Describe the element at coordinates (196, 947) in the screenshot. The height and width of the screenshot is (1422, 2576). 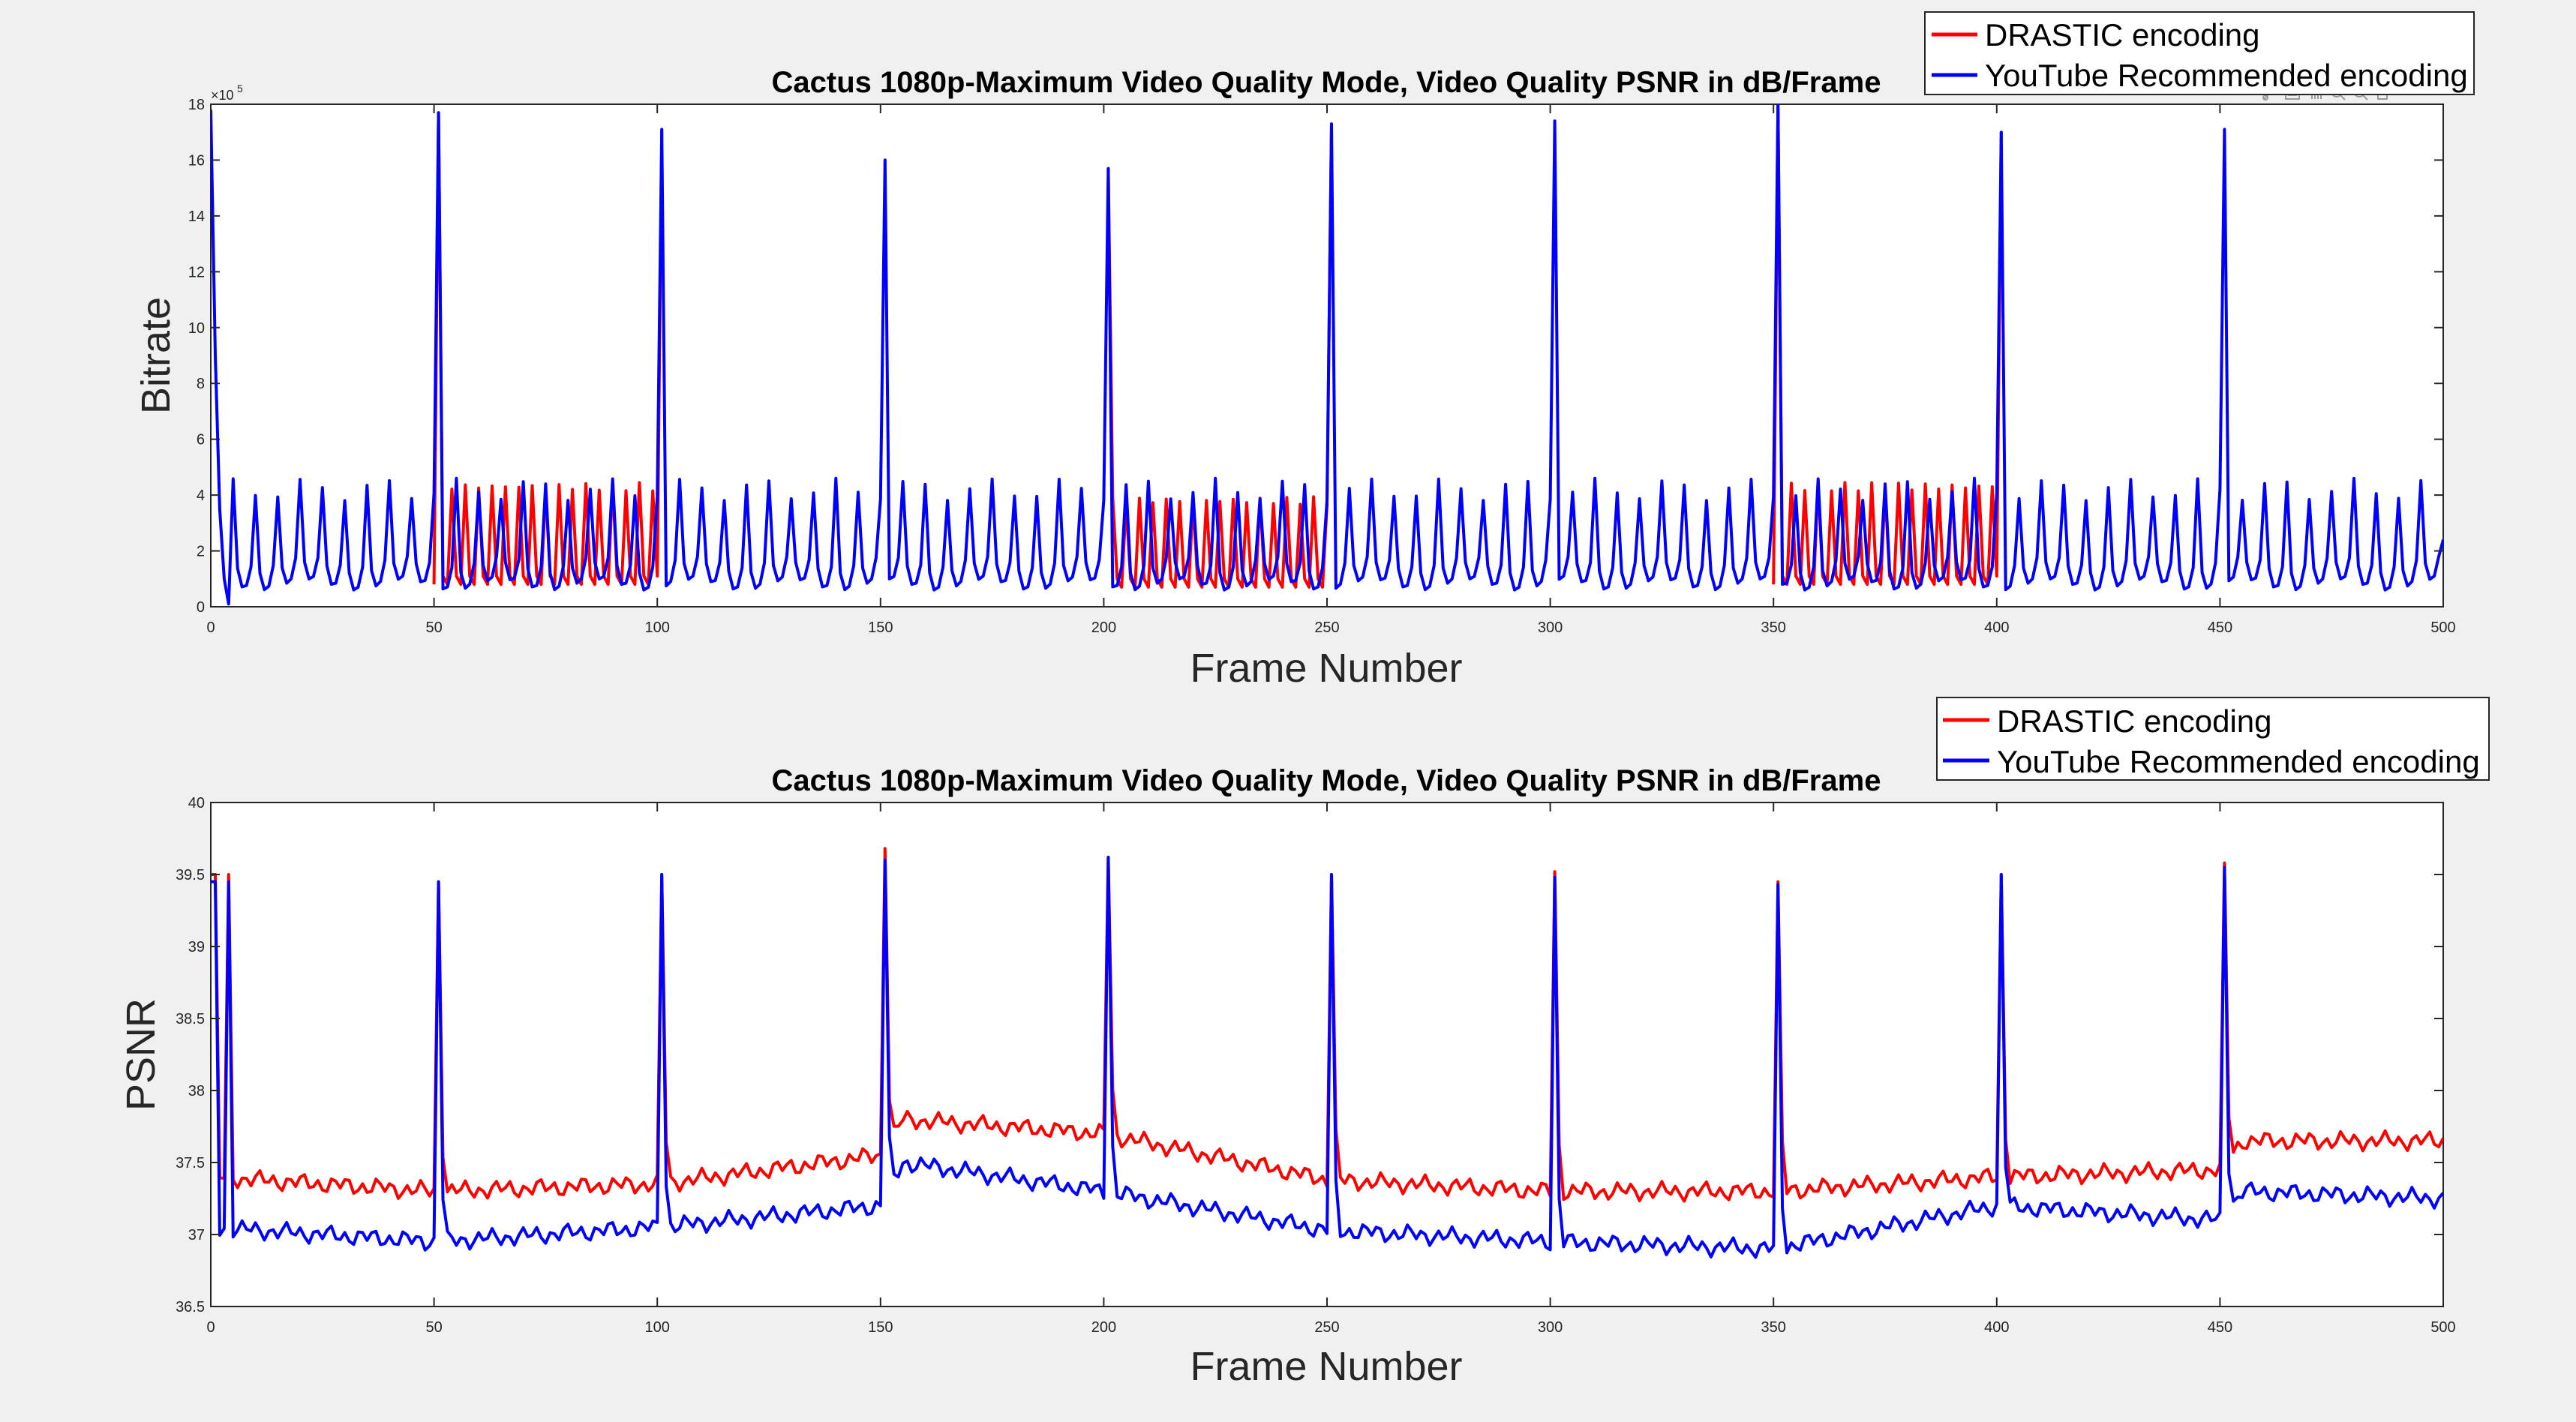
I see `y-tick-label: 39` at that location.